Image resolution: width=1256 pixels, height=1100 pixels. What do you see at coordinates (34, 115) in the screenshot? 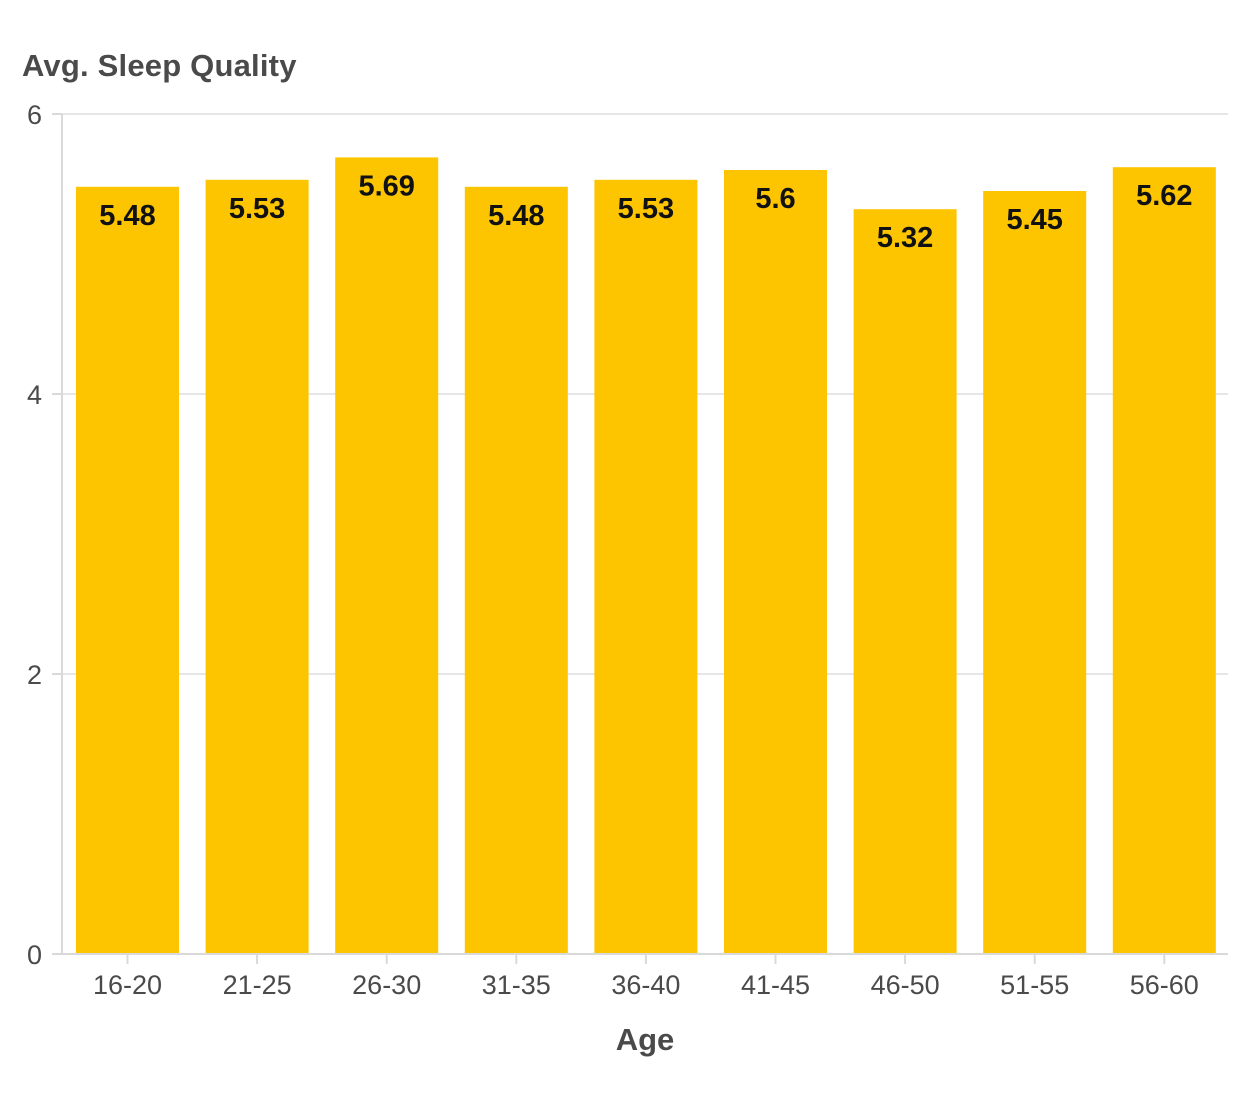
I see `y-tick-label: 6` at bounding box center [34, 115].